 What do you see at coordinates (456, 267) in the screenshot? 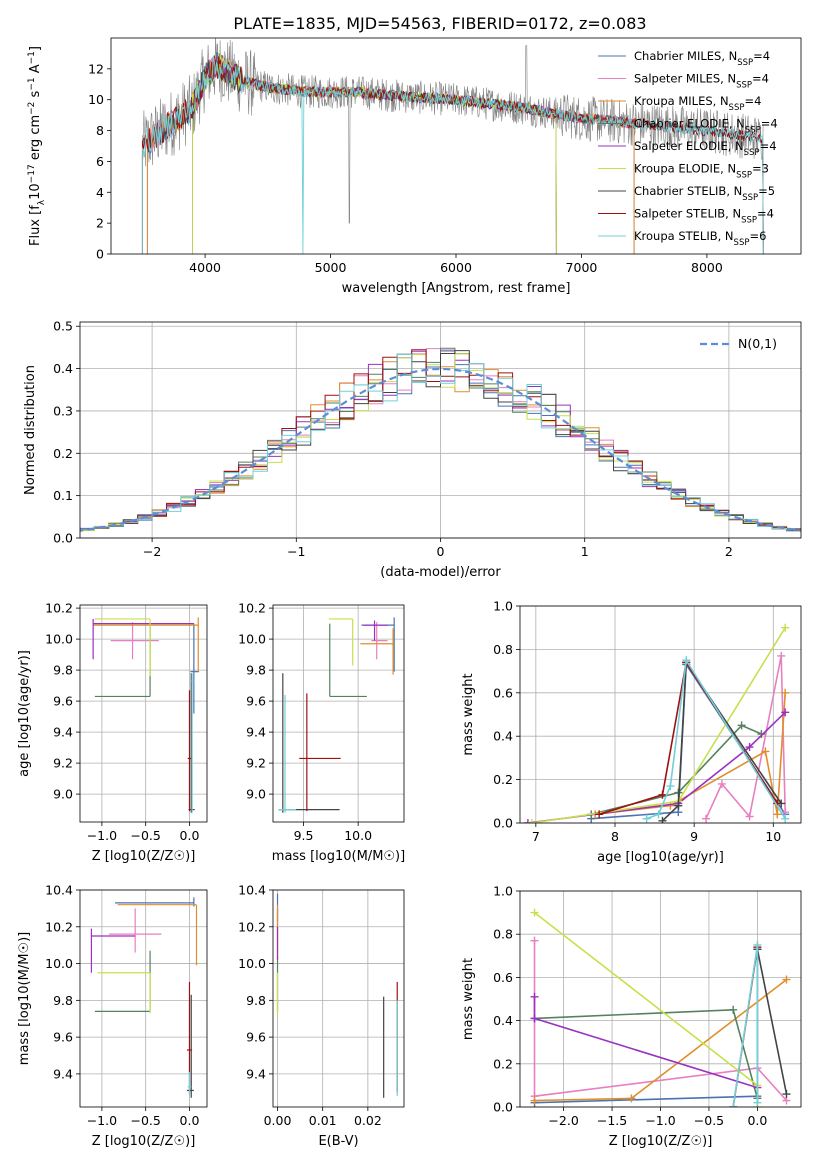
I see `x-tick-label: 6000` at bounding box center [456, 267].